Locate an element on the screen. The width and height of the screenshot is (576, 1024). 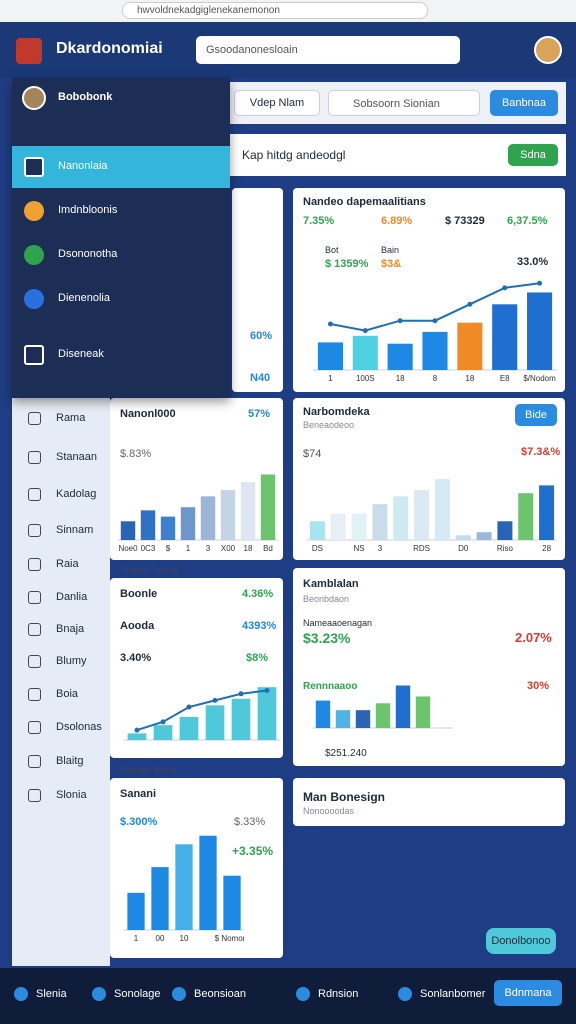
nav-item: Slenia is located at coordinates (59, 994).